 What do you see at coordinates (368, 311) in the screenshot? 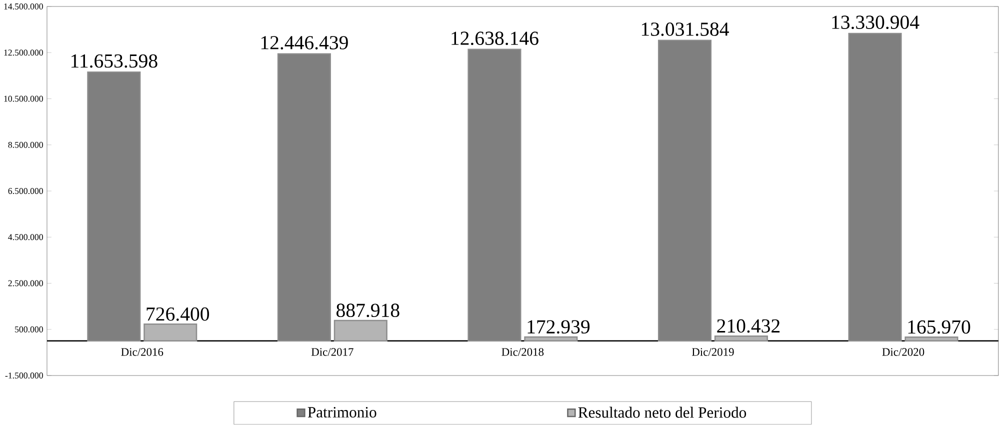
I see `data-label: 887.918` at bounding box center [368, 311].